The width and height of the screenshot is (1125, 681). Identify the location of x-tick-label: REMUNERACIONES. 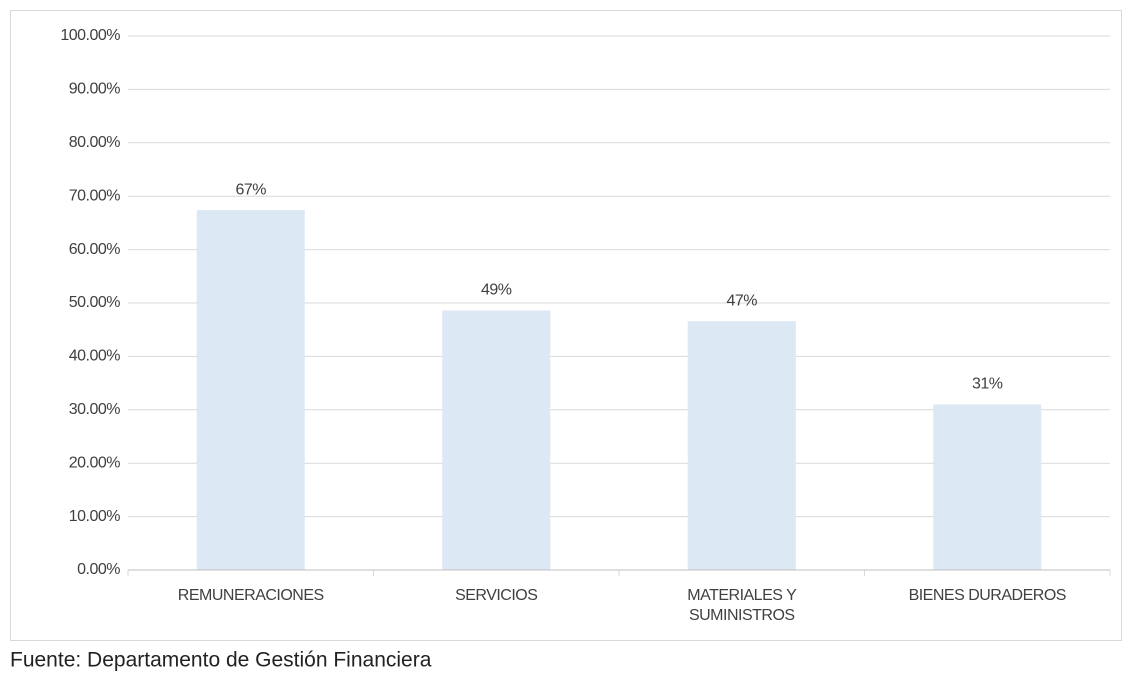
(251, 595).